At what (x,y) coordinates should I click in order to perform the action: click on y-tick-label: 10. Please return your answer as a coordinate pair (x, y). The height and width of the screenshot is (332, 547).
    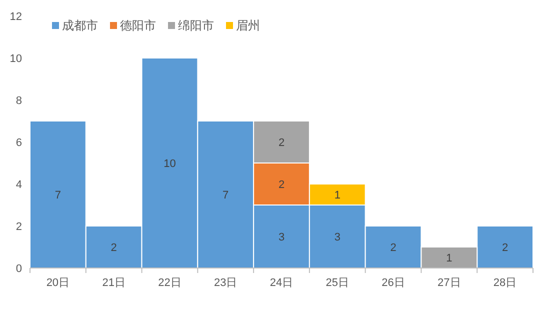
    Looking at the image, I should click on (16, 59).